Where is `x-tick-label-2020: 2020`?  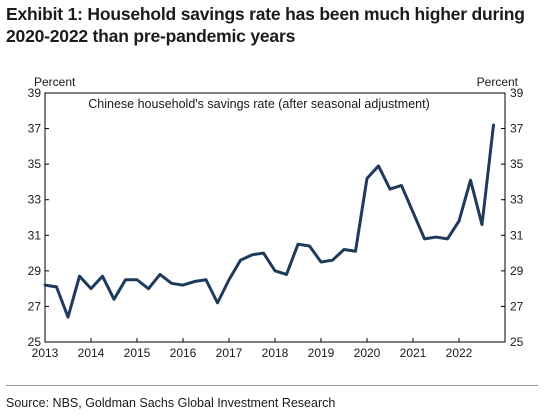
x-tick-label-2020: 2020 is located at coordinates (367, 353).